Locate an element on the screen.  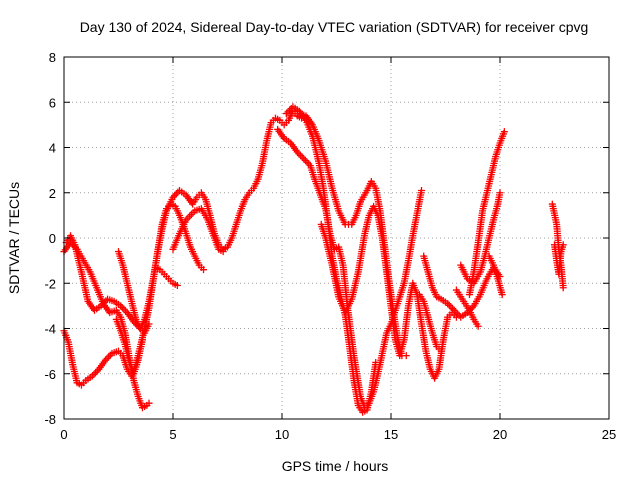
y-tick-label: 6 is located at coordinates (52, 102).